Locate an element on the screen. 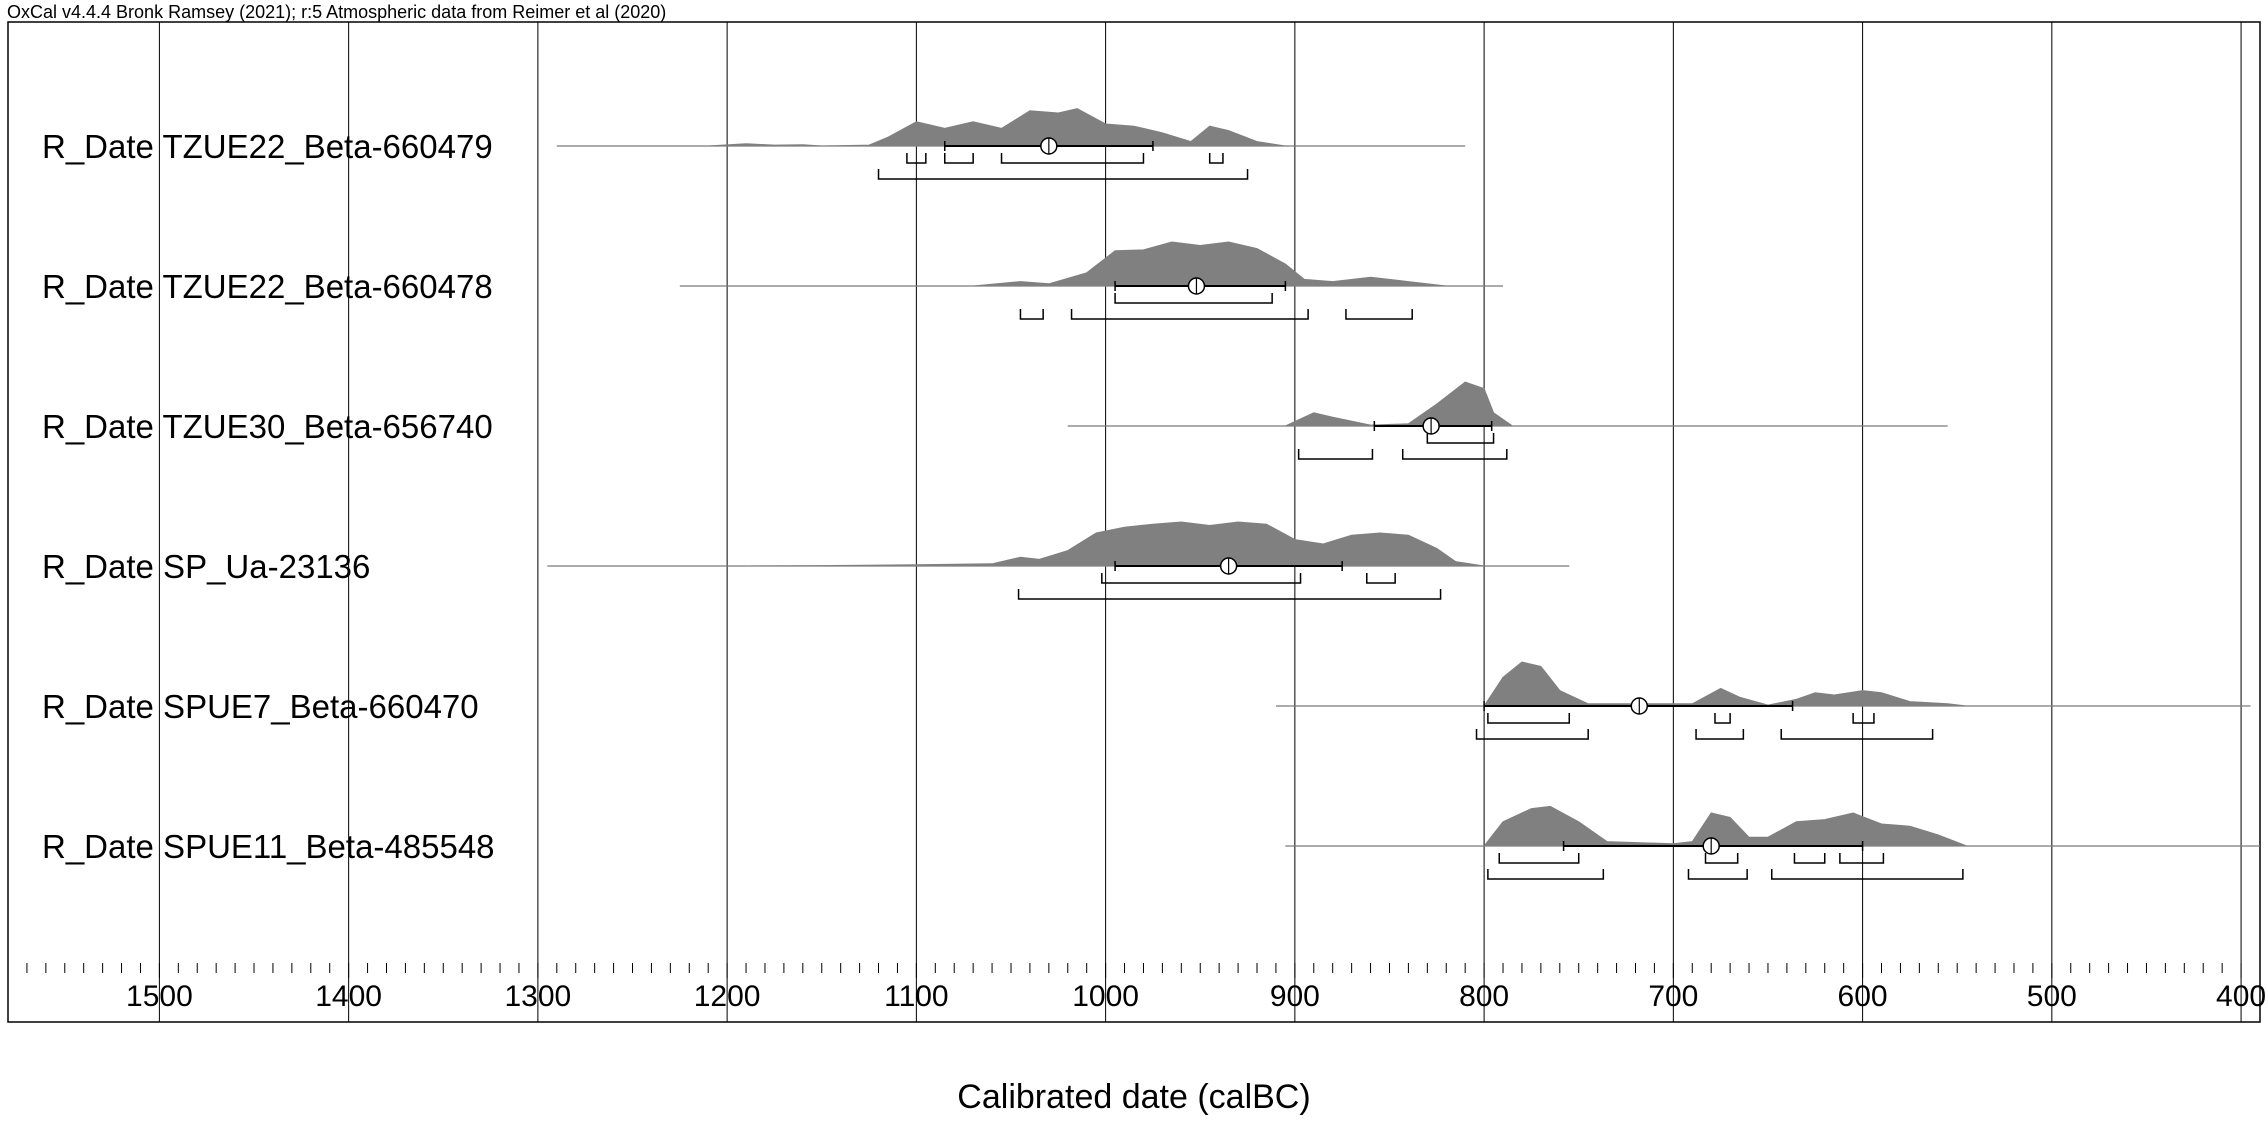 The width and height of the screenshot is (2268, 1122). series-row: R_Date TZUE30_Beta-656740 is located at coordinates (995, 420).